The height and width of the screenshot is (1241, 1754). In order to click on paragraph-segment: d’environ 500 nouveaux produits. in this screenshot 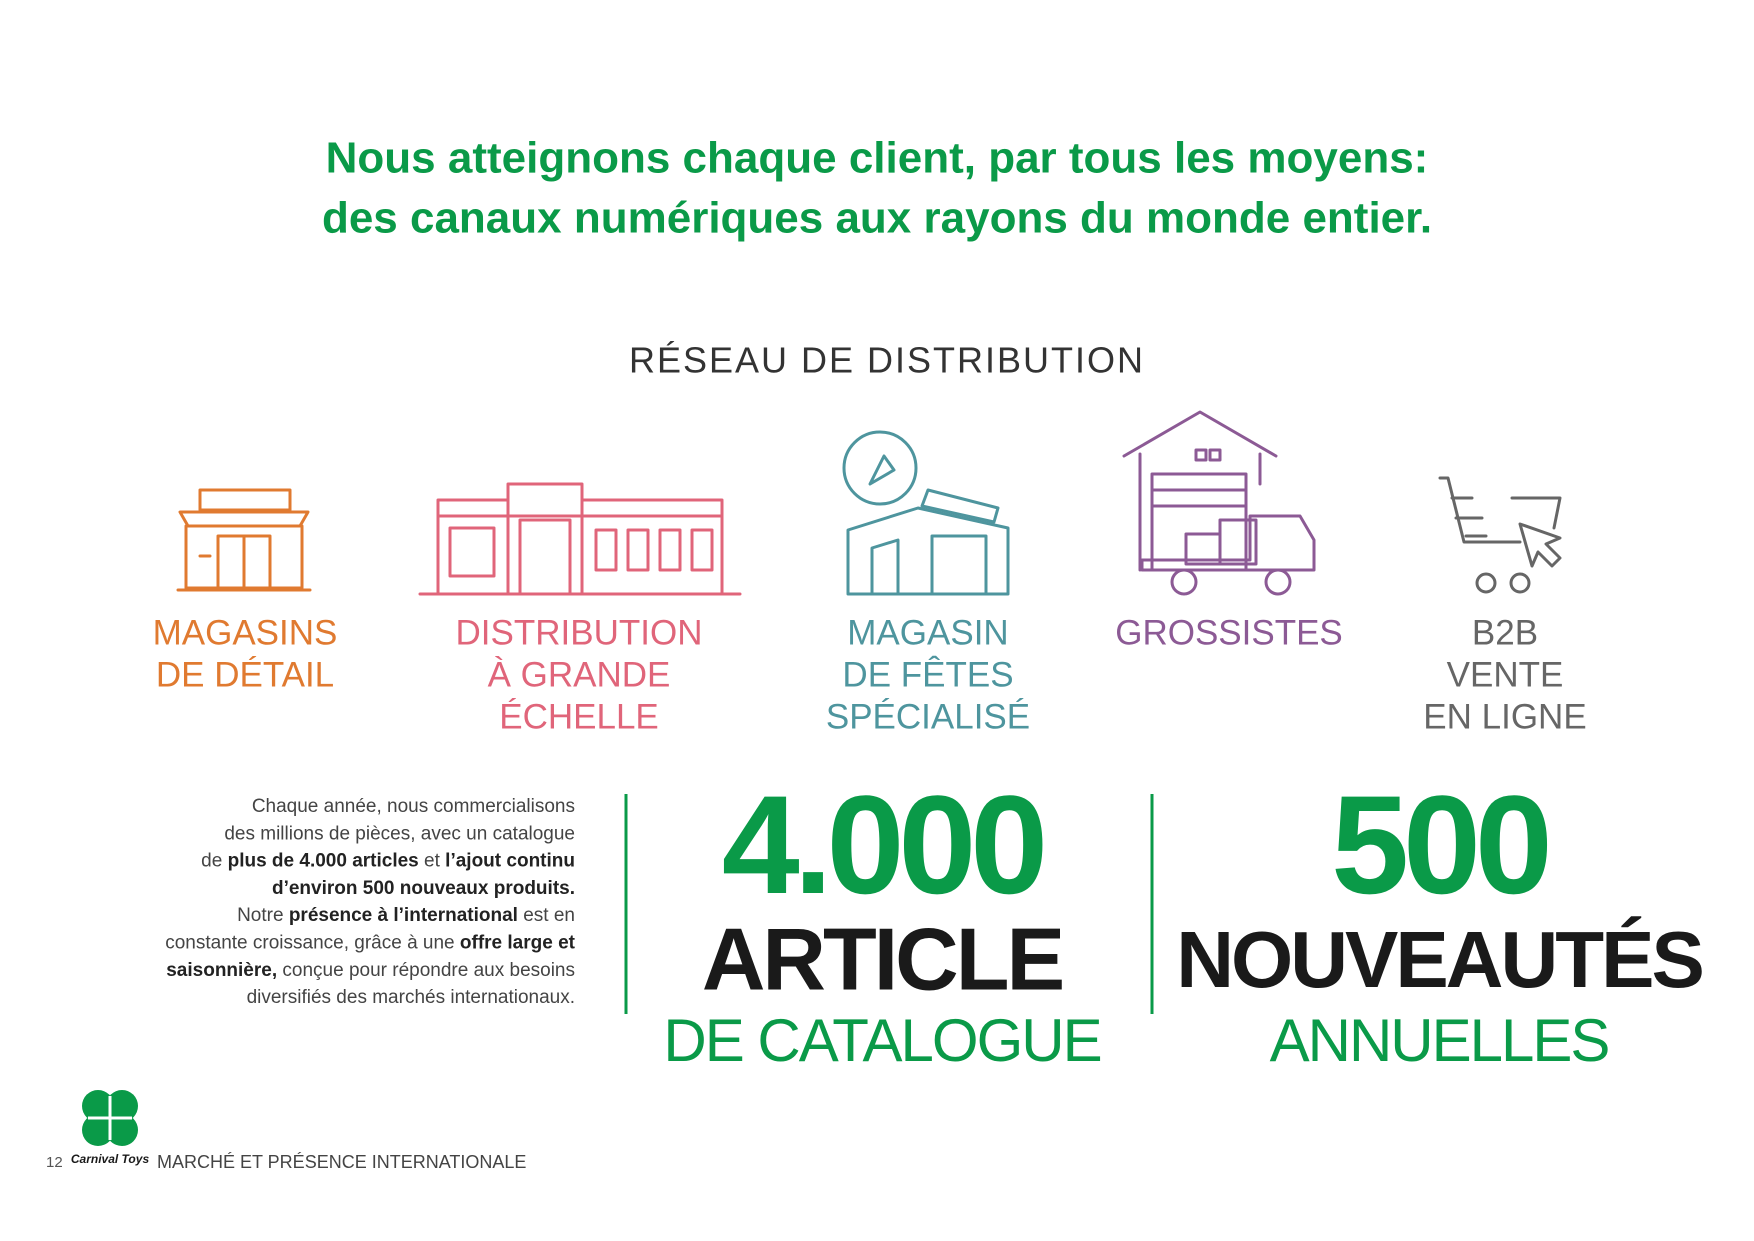, I will do `click(423, 888)`.